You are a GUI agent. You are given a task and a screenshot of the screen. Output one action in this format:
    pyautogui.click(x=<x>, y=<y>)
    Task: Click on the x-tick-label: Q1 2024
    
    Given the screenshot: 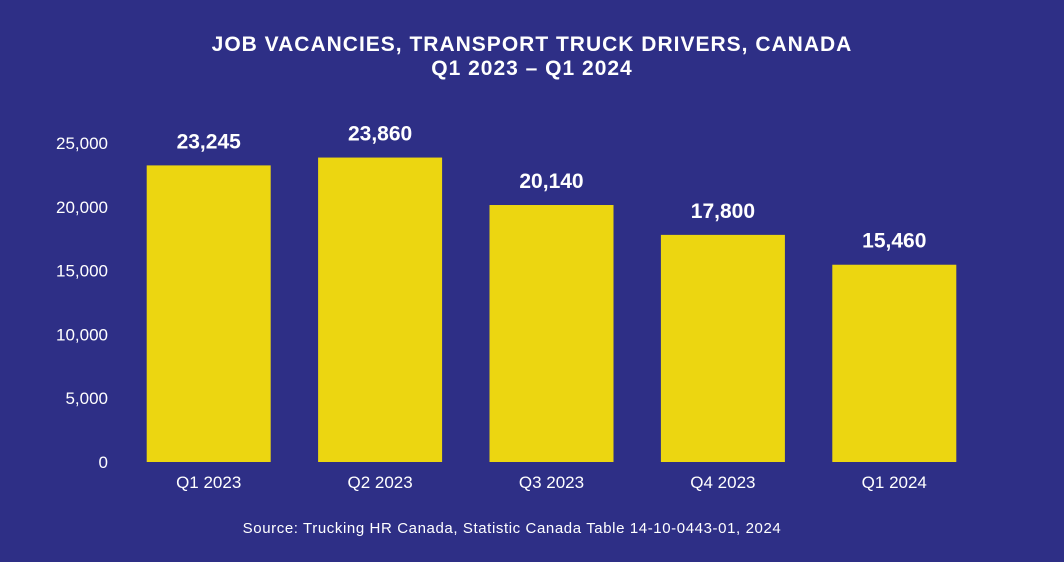 What is the action you would take?
    pyautogui.click(x=894, y=482)
    